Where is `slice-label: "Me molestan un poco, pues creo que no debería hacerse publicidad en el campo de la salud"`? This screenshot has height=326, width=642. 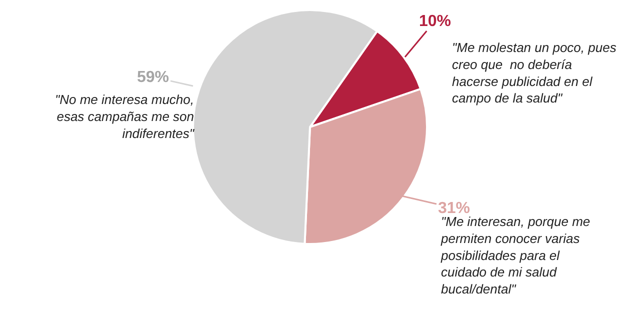 slice-label: "Me molestan un poco, pues creo que no debería hacerse publicidad en el campo de la salud" is located at coordinates (534, 73).